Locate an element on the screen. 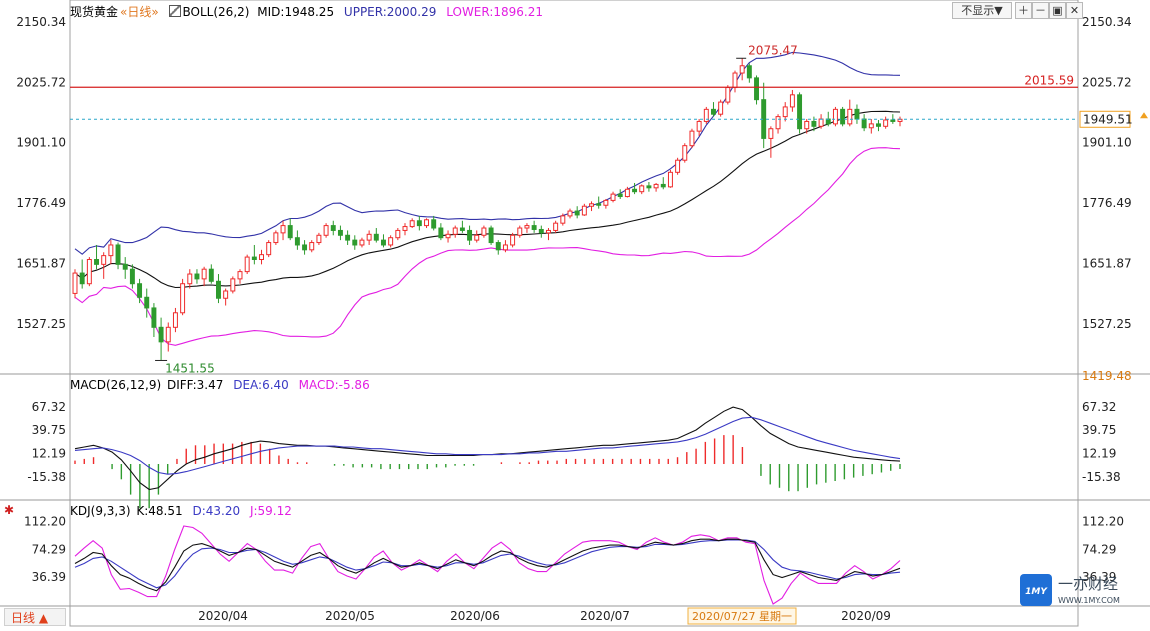 The image size is (1150, 631). last-price-label: 1949.51 is located at coordinates (1108, 119).